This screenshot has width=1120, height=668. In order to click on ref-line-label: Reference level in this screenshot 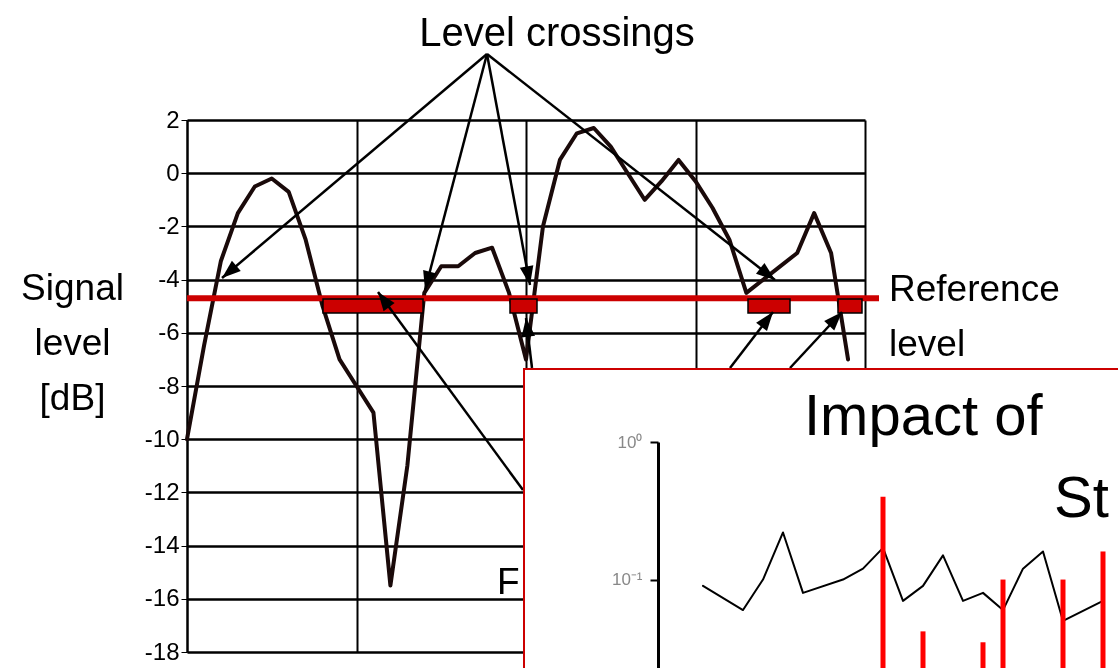, I will do `click(974, 316)`.